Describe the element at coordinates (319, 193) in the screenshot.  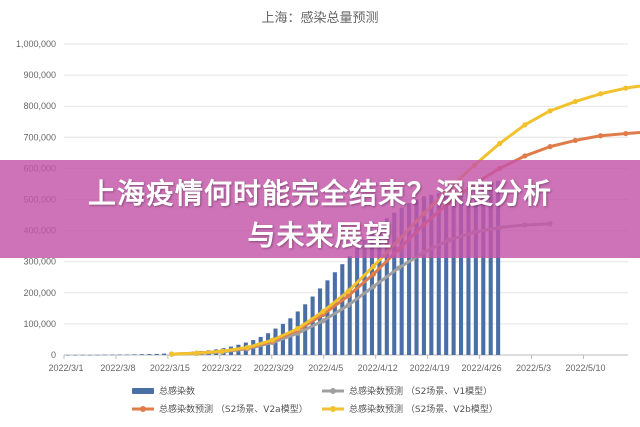
I see `banner-headline: 上海疫情何时能完全结束？深度分析` at that location.